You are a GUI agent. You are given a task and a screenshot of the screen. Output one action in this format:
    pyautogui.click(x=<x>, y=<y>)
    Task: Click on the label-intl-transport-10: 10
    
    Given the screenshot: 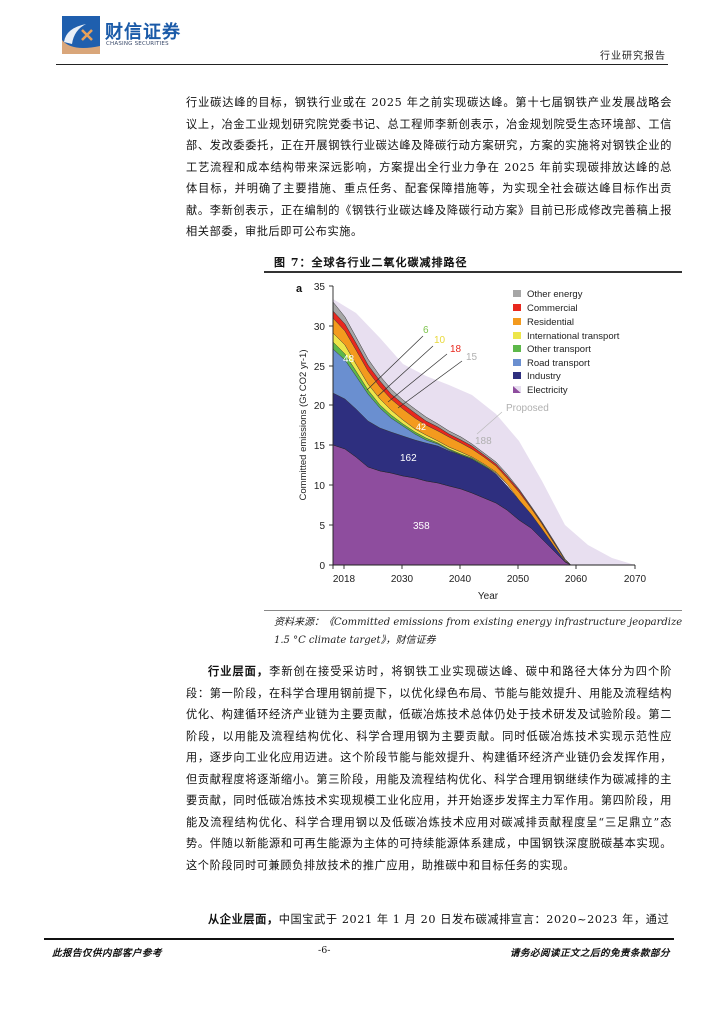 What is the action you would take?
    pyautogui.click(x=440, y=340)
    